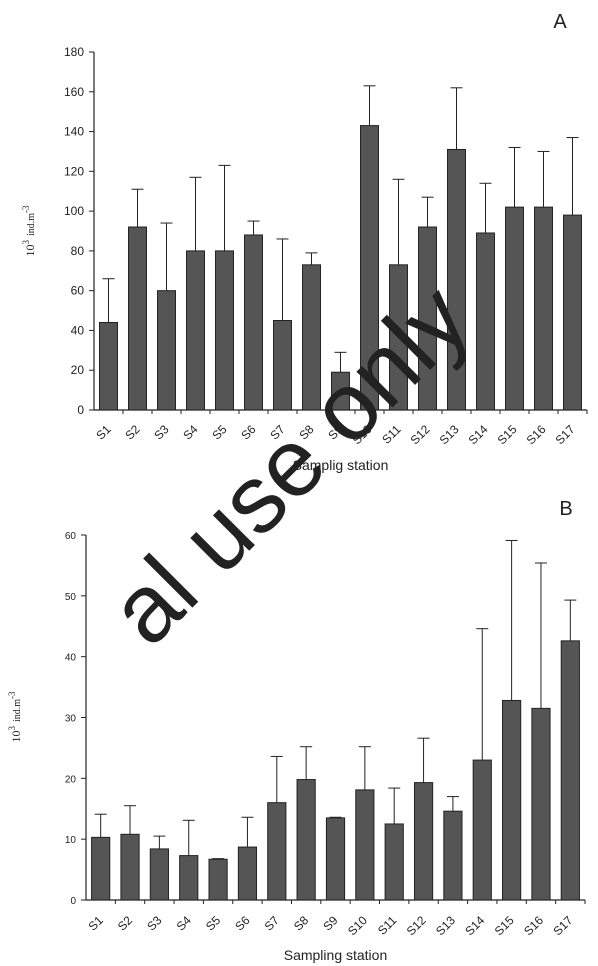 Image resolution: width=598 pixels, height=966 pixels. Describe the element at coordinates (560, 22) in the screenshot. I see `panel-label: A` at that location.